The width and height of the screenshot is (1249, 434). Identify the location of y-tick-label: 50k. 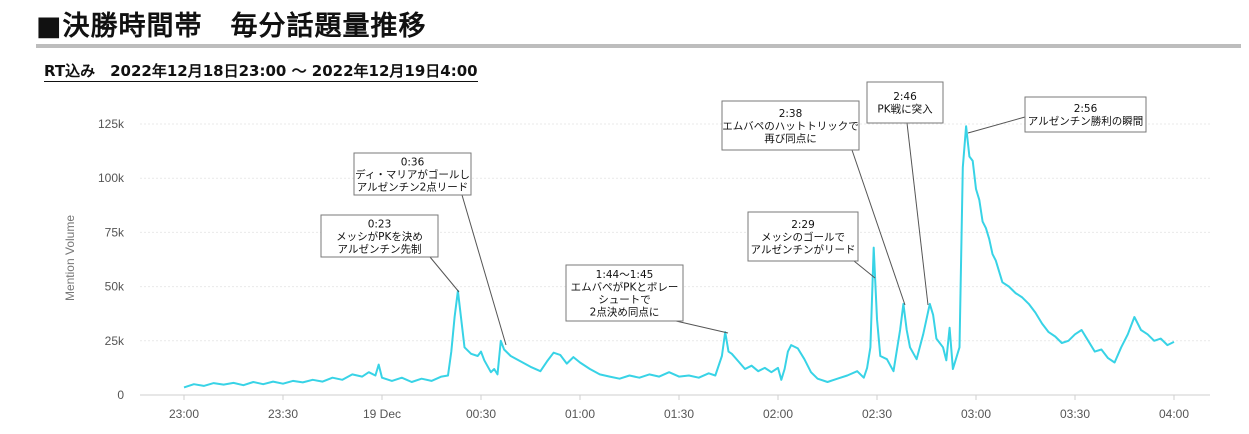
(115, 287).